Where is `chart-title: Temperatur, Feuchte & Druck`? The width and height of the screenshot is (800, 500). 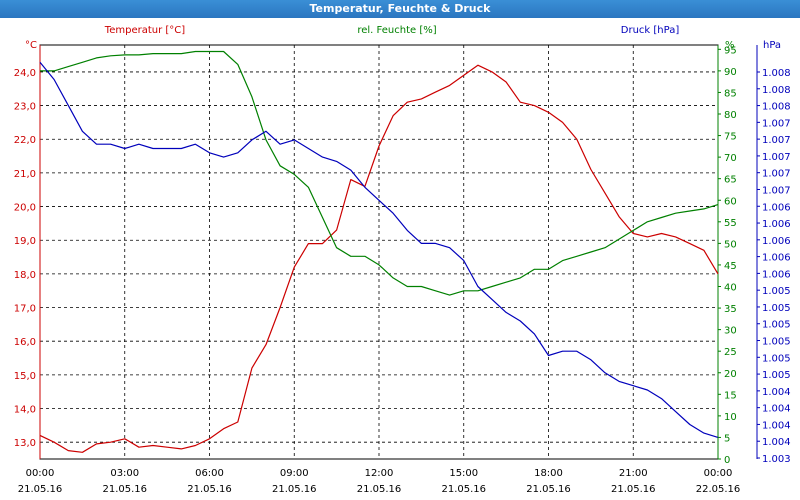
chart-title: Temperatur, Feuchte & Druck is located at coordinates (400, 8).